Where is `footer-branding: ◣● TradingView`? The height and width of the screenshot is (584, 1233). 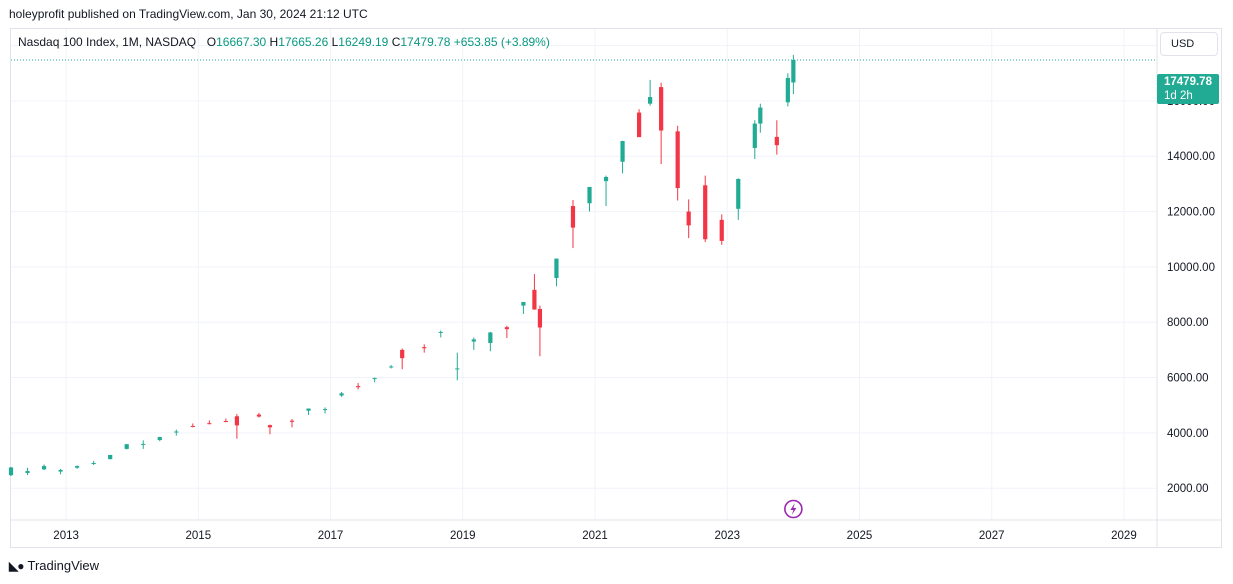
footer-branding: ◣● TradingView is located at coordinates (54, 565).